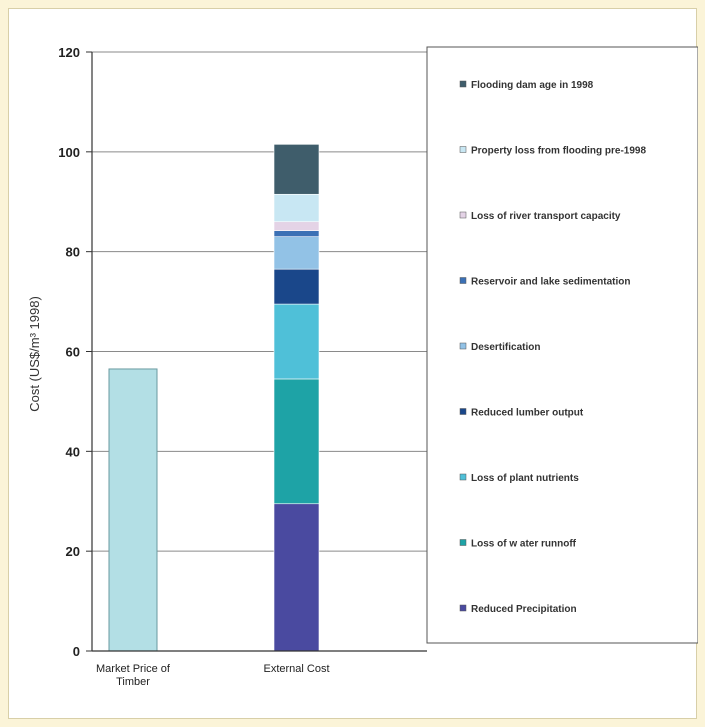 The image size is (705, 727). What do you see at coordinates (73, 252) in the screenshot?
I see `y-tick-label: 80` at bounding box center [73, 252].